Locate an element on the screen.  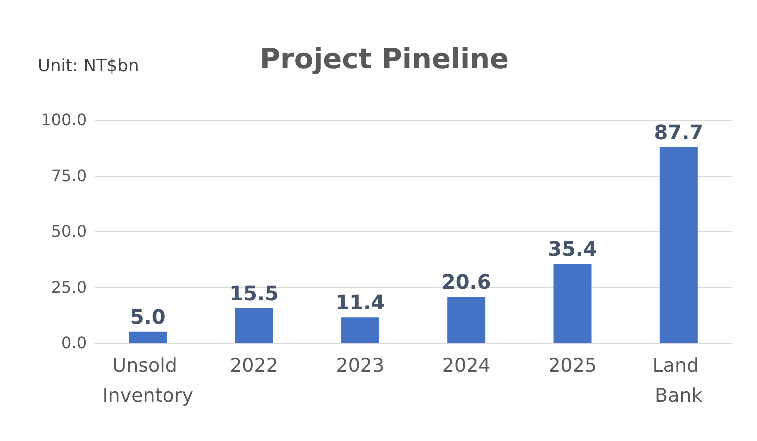
x-tick-label: 2024 is located at coordinates (466, 366).